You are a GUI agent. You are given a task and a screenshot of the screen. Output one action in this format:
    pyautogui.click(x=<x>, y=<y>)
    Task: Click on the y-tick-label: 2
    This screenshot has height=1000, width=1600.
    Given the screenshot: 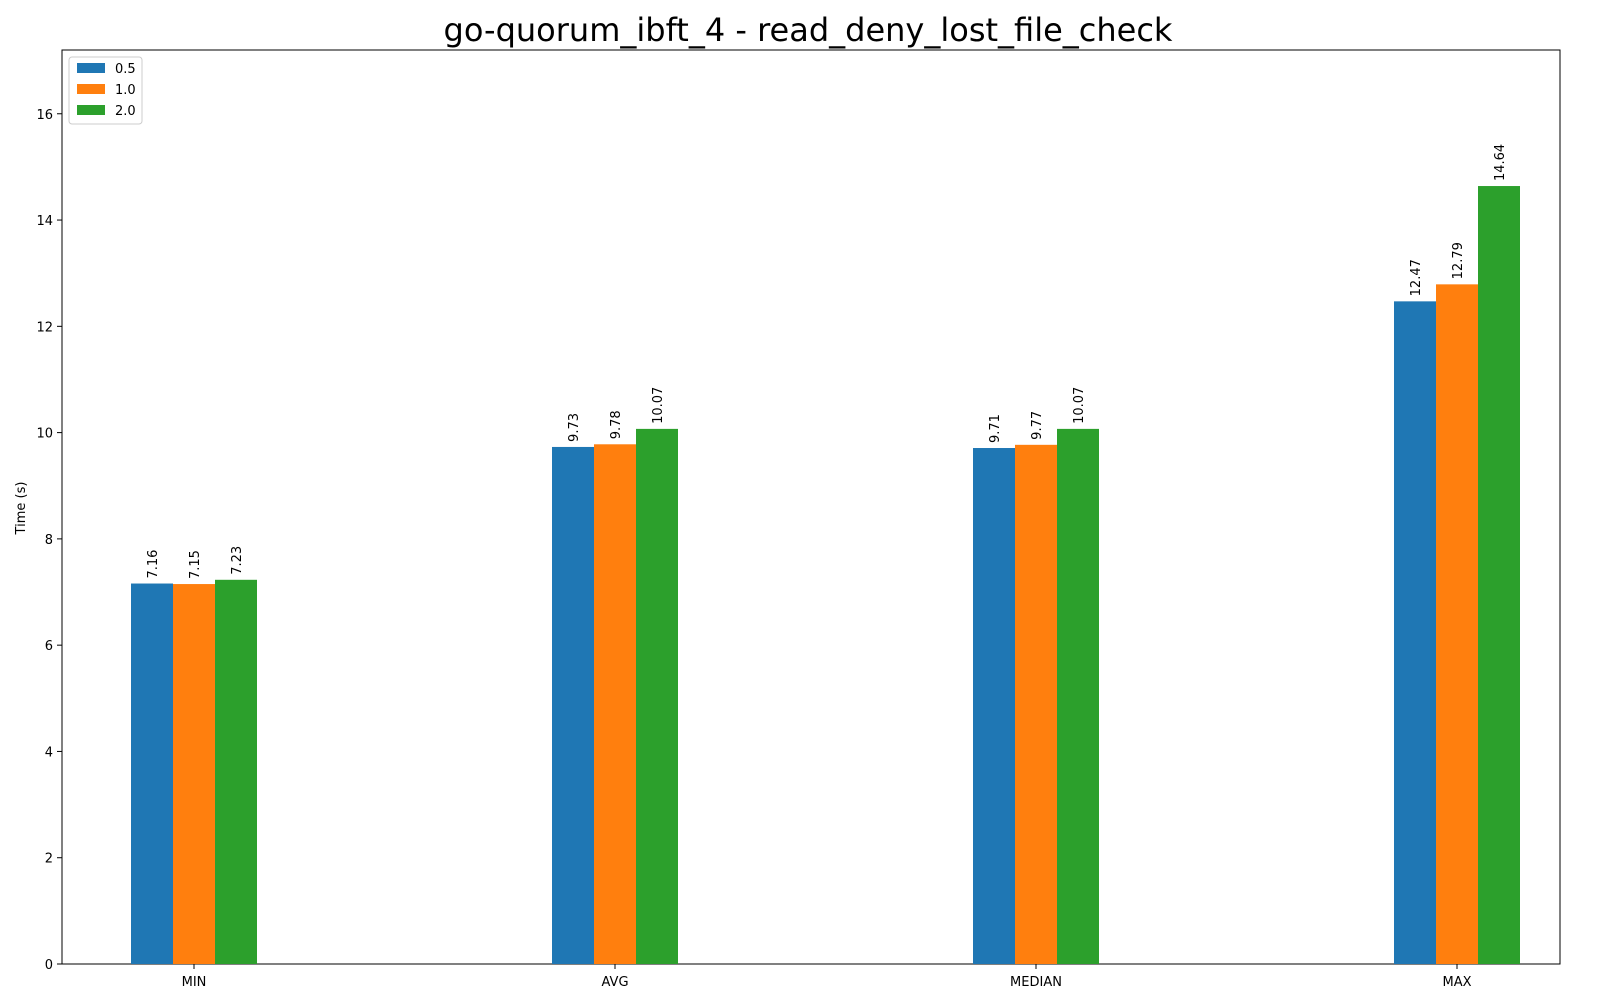 What is the action you would take?
    pyautogui.click(x=49, y=859)
    